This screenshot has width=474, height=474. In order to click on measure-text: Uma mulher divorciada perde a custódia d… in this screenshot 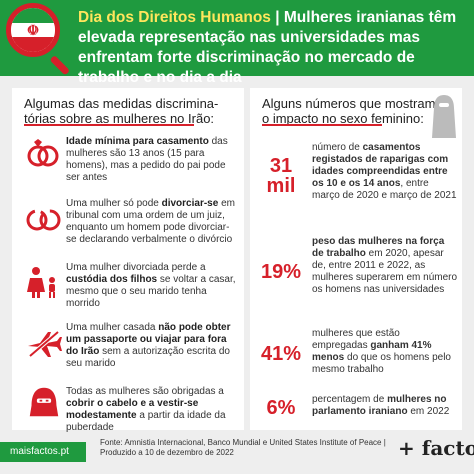, I will do `click(152, 286)`.